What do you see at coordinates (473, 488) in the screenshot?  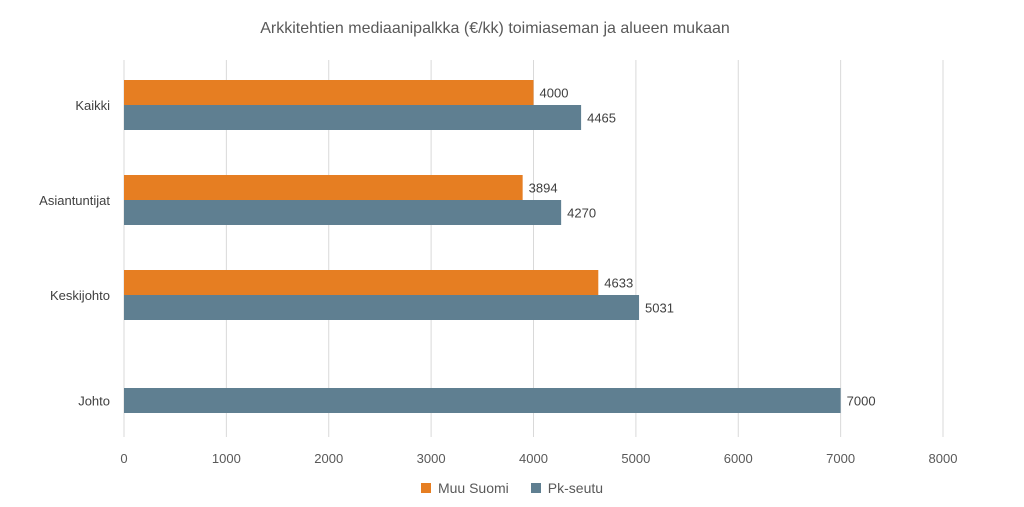 I see `legend-label-muu-suomi: Muu Suomi` at bounding box center [473, 488].